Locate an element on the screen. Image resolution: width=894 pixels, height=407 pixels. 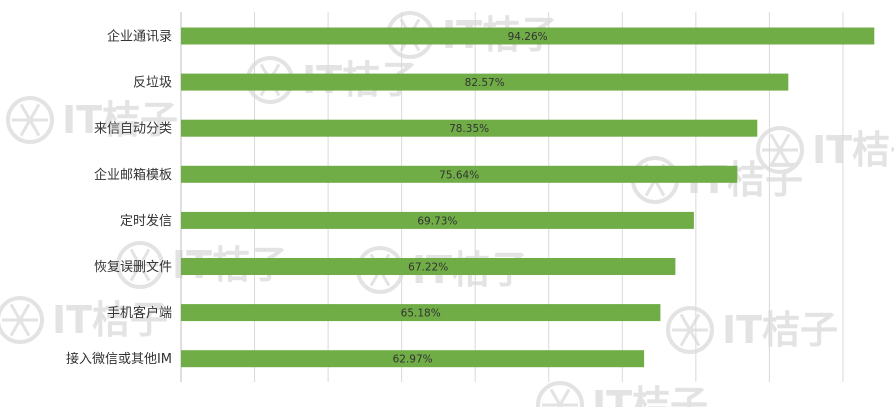
category-label: 企业通讯录 is located at coordinates (139, 37).